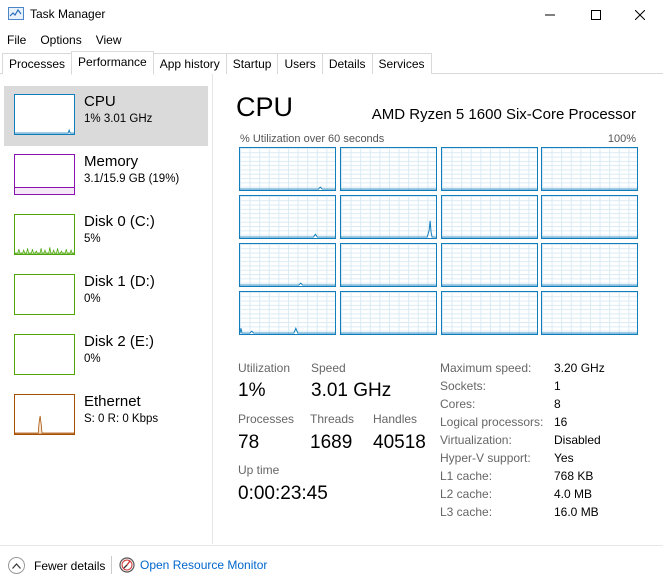 The height and width of the screenshot is (587, 663). What do you see at coordinates (265, 107) in the screenshot?
I see `page-title: CPU` at bounding box center [265, 107].